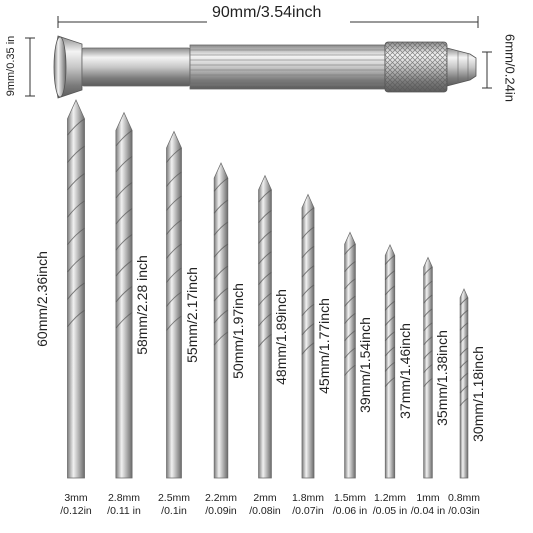 The image size is (533, 533). What do you see at coordinates (308, 498) in the screenshot?
I see `bit-diameter-mm: 1.8mm` at bounding box center [308, 498].